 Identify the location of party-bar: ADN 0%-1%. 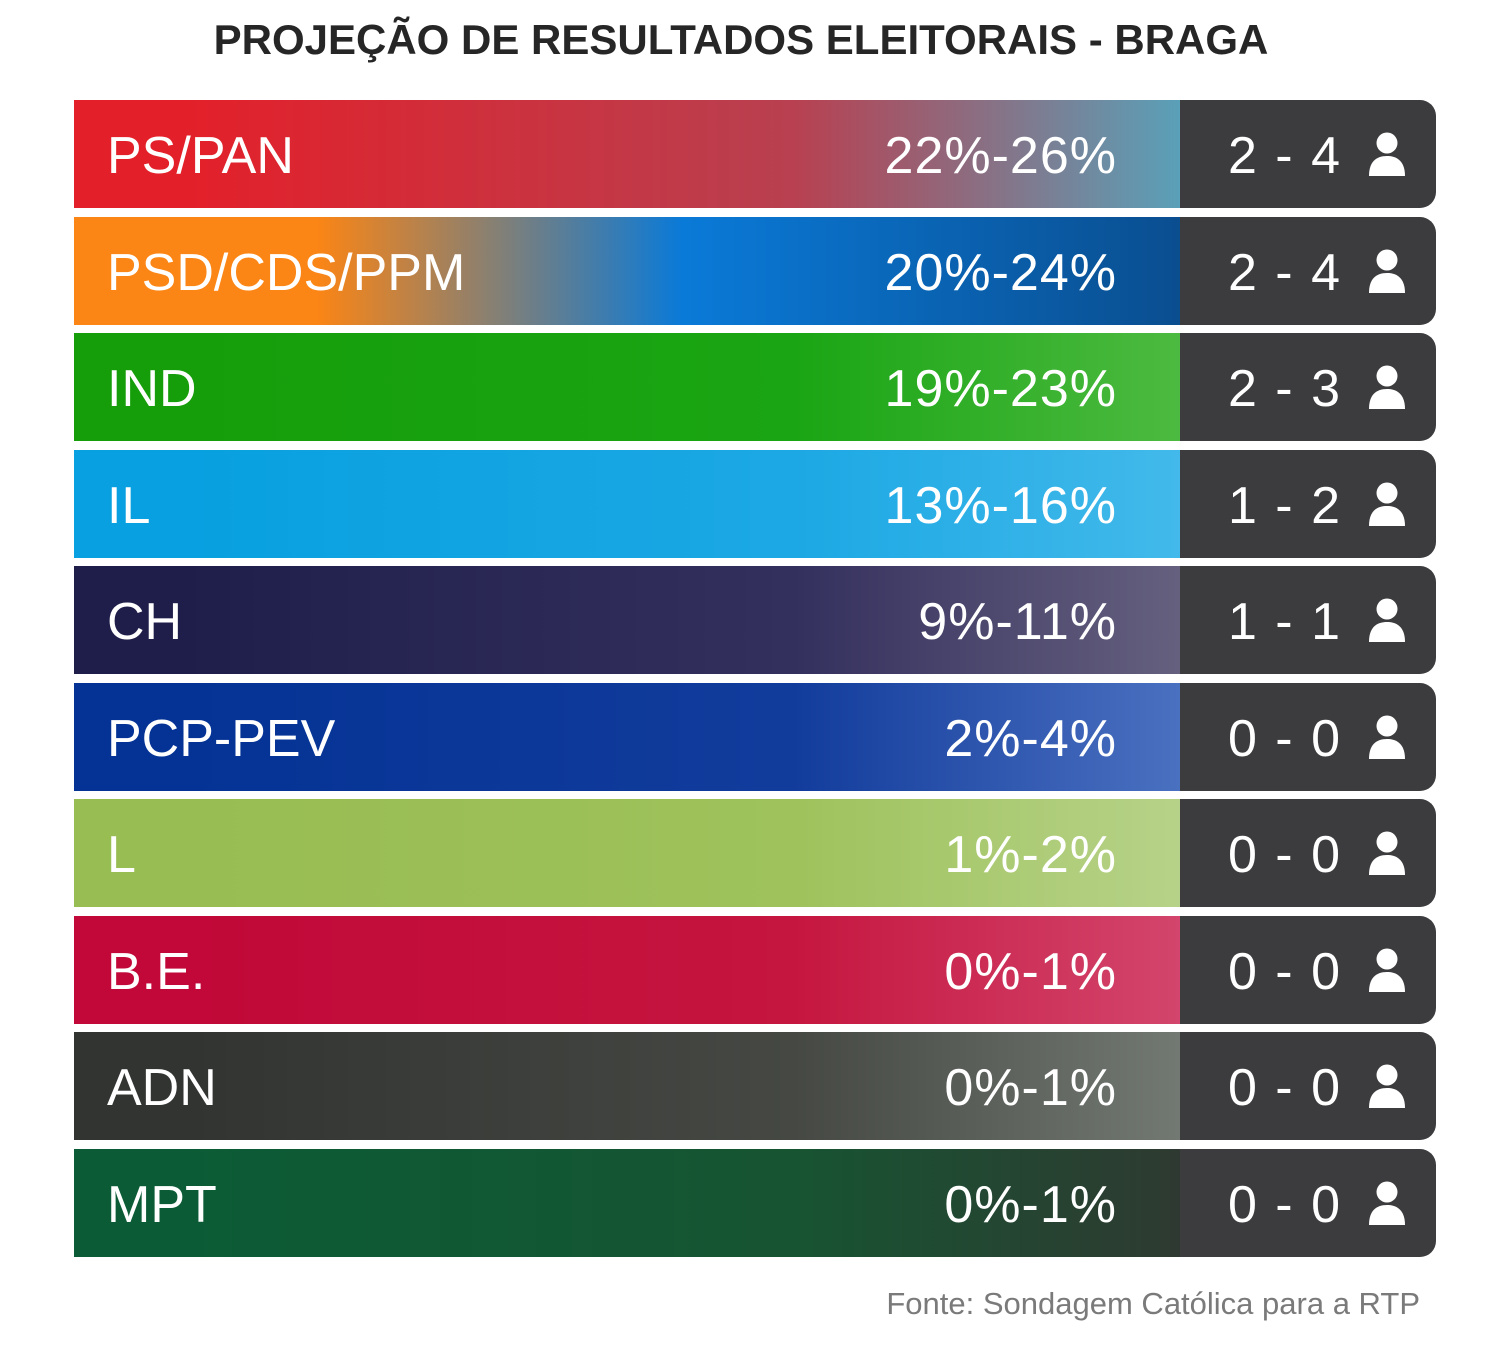
(627, 1086).